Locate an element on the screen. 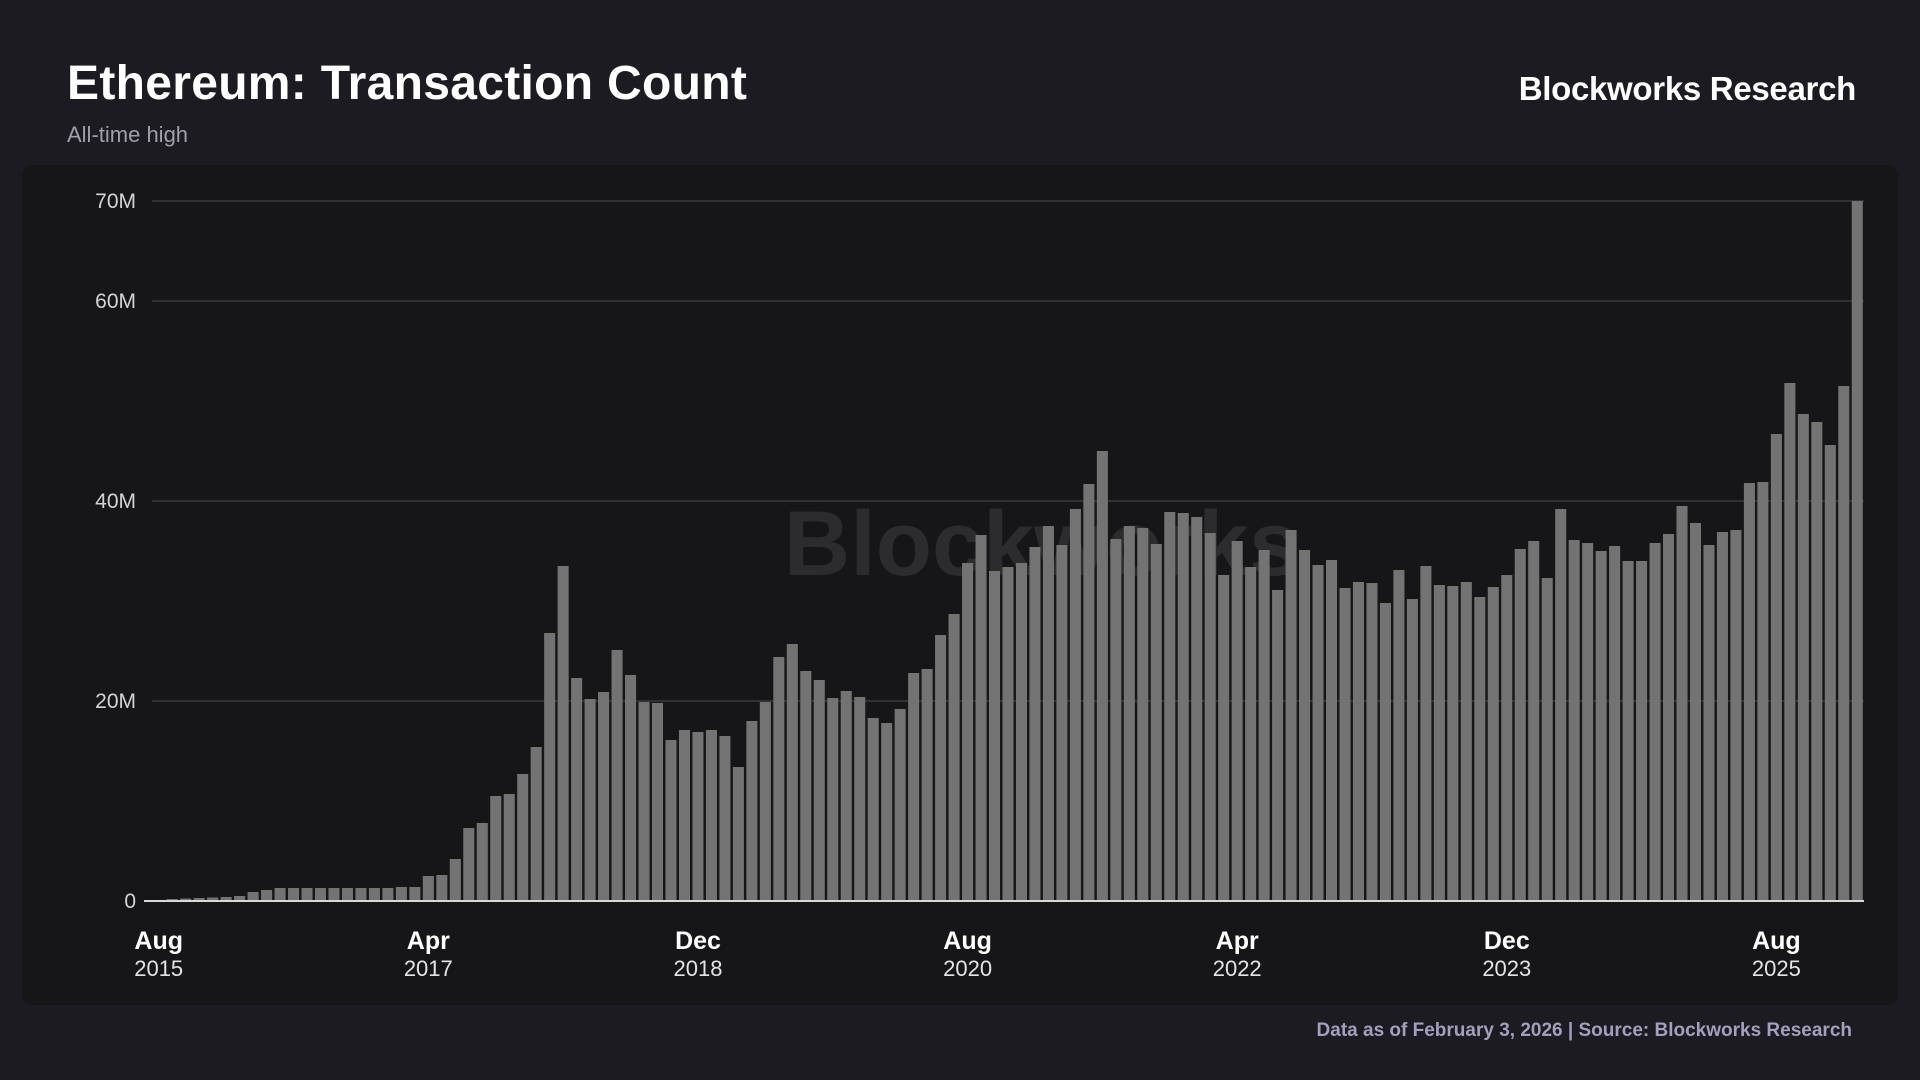 The image size is (1920, 1080). x-tick-year: 2023 is located at coordinates (1506, 968).